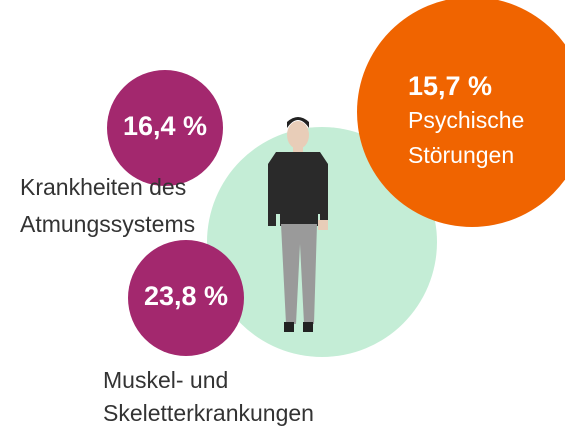 This screenshot has height=433, width=565. What do you see at coordinates (107, 224) in the screenshot?
I see `category-label: Atmungssystems` at bounding box center [107, 224].